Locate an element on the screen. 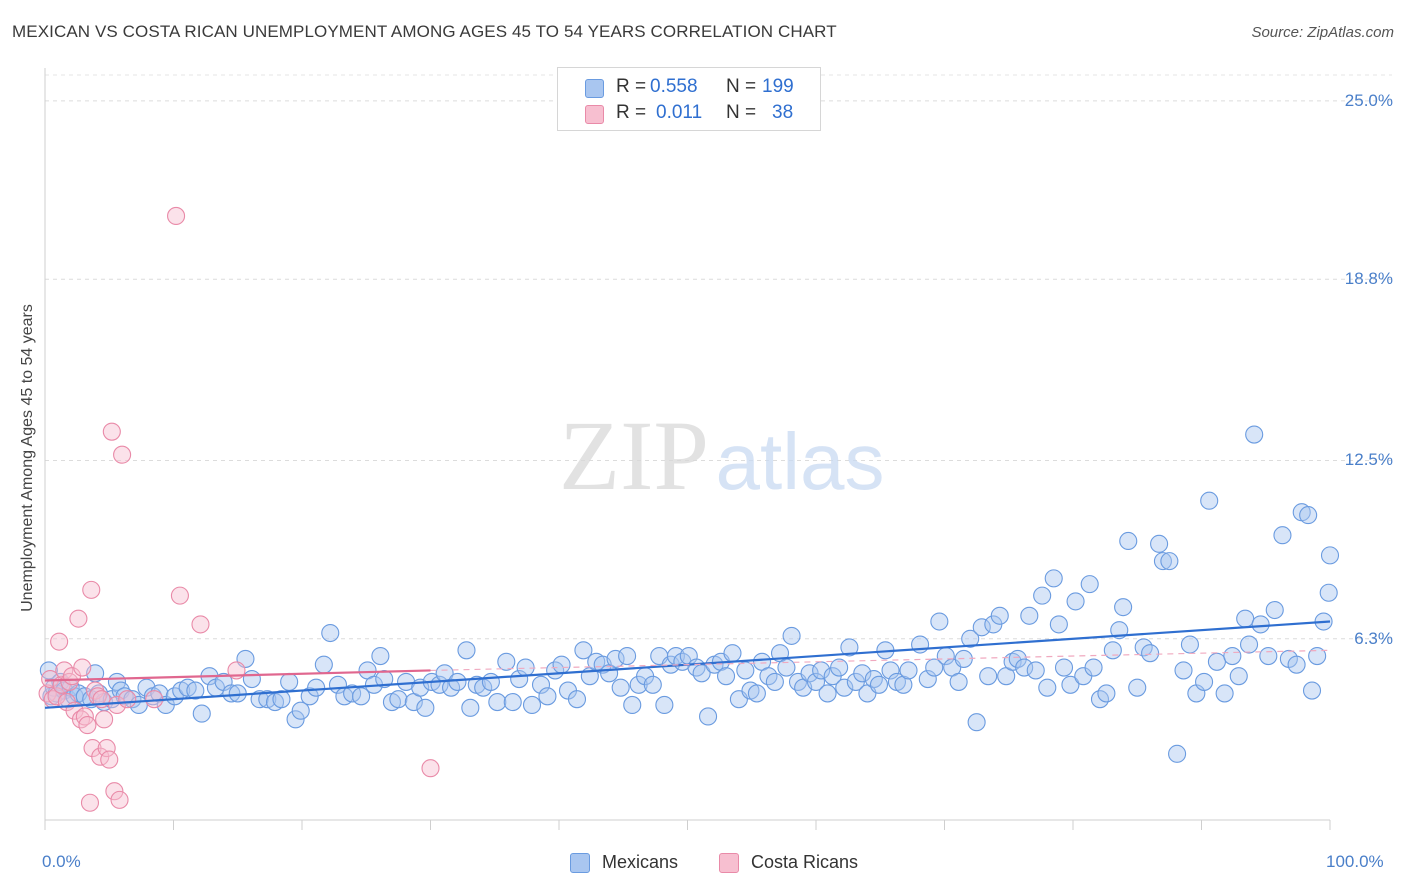 The image size is (1406, 892). watermark-zip: ZIP is located at coordinates (634, 455).